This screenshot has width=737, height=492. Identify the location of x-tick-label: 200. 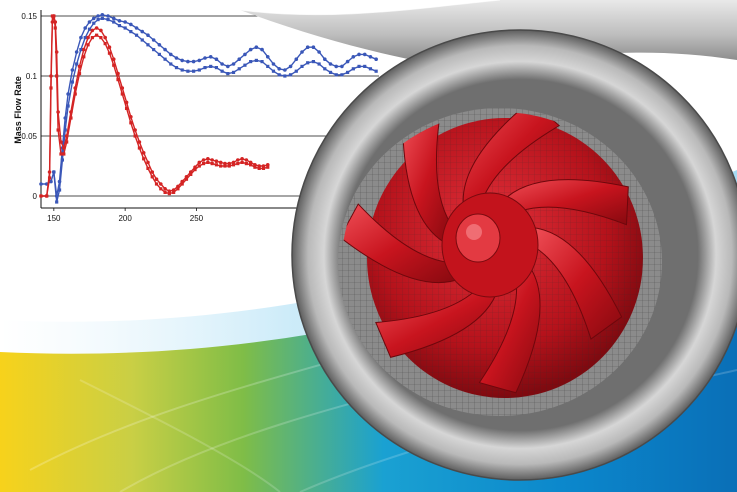
(125, 218).